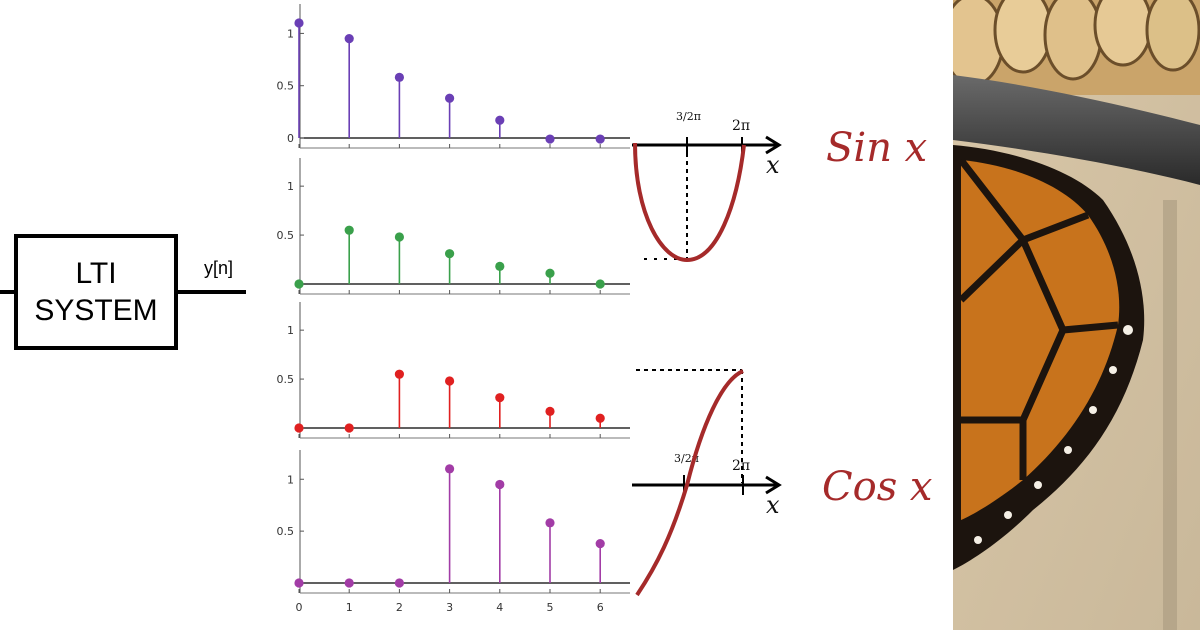  Describe the element at coordinates (290, 330) in the screenshot. I see `y-tick-label-2-1: 1` at that location.